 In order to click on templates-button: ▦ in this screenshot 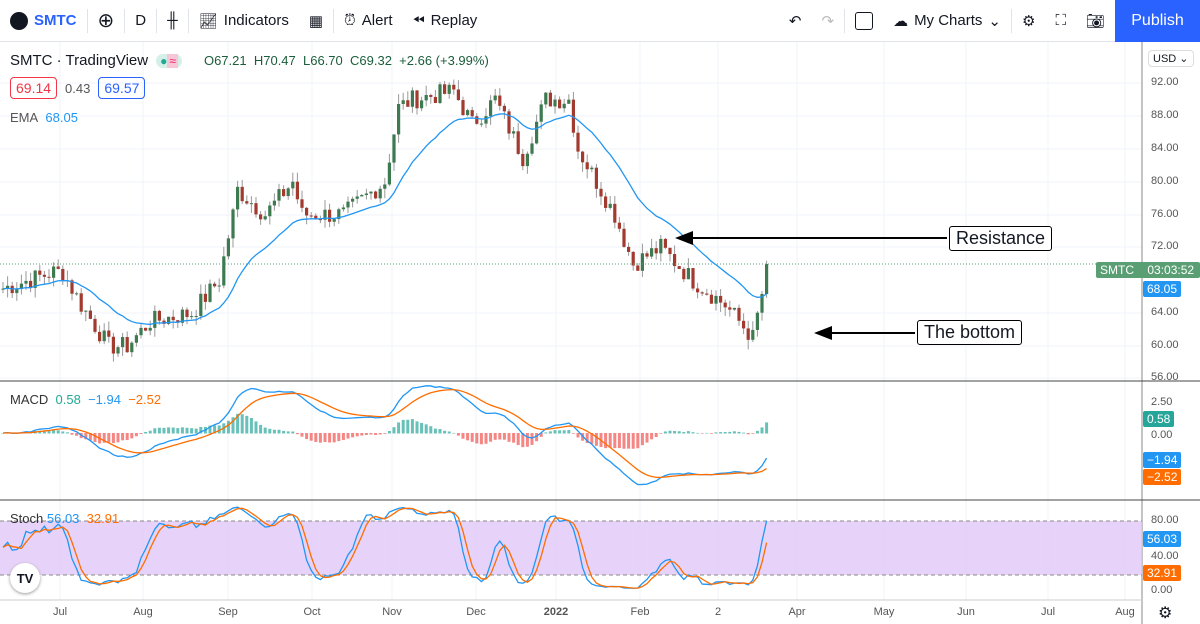, I will do `click(316, 21)`.